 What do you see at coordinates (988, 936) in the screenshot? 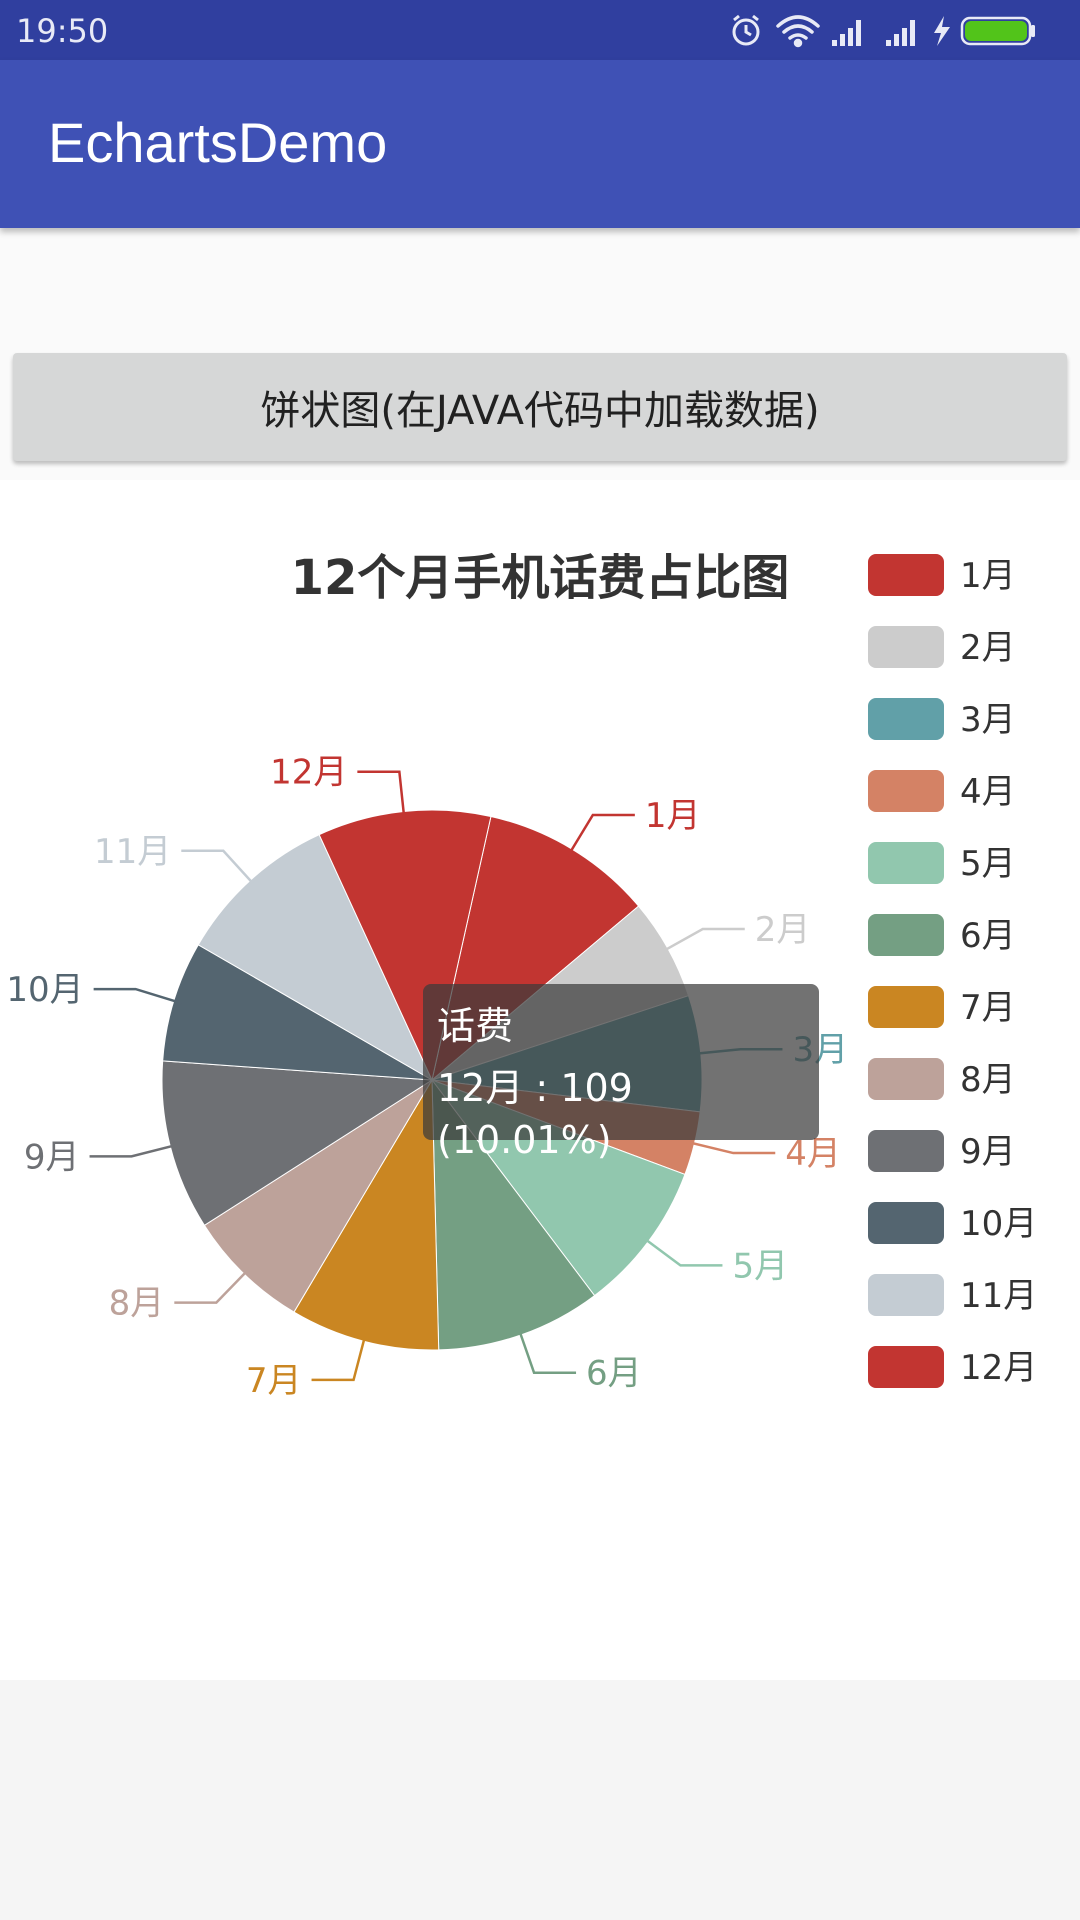
I see `legend-label-6: 6月` at bounding box center [988, 936].